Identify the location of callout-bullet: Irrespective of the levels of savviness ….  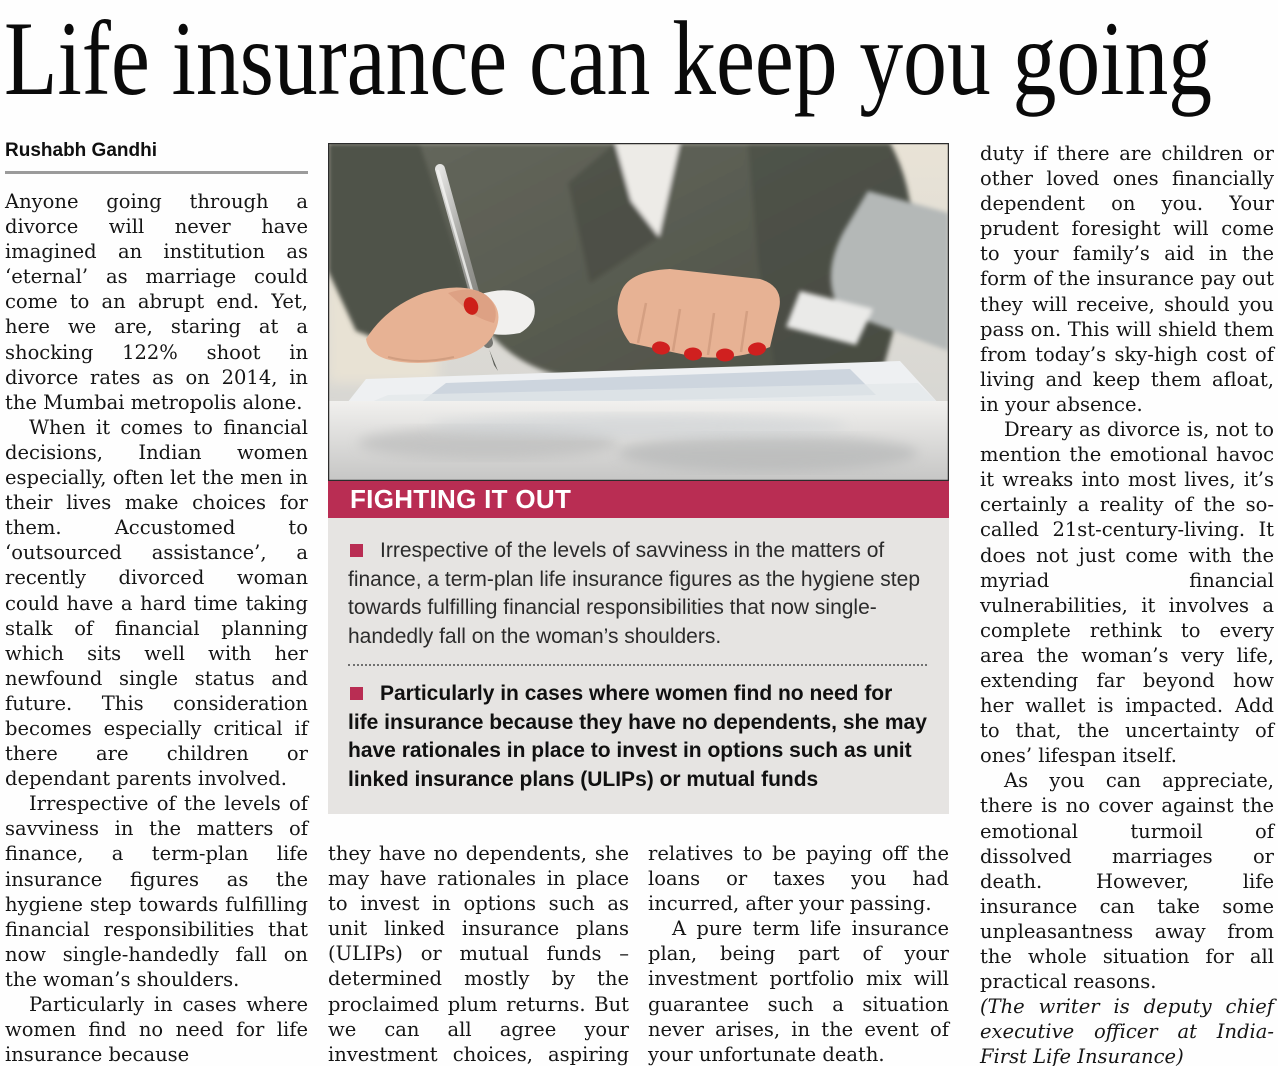
(637, 594).